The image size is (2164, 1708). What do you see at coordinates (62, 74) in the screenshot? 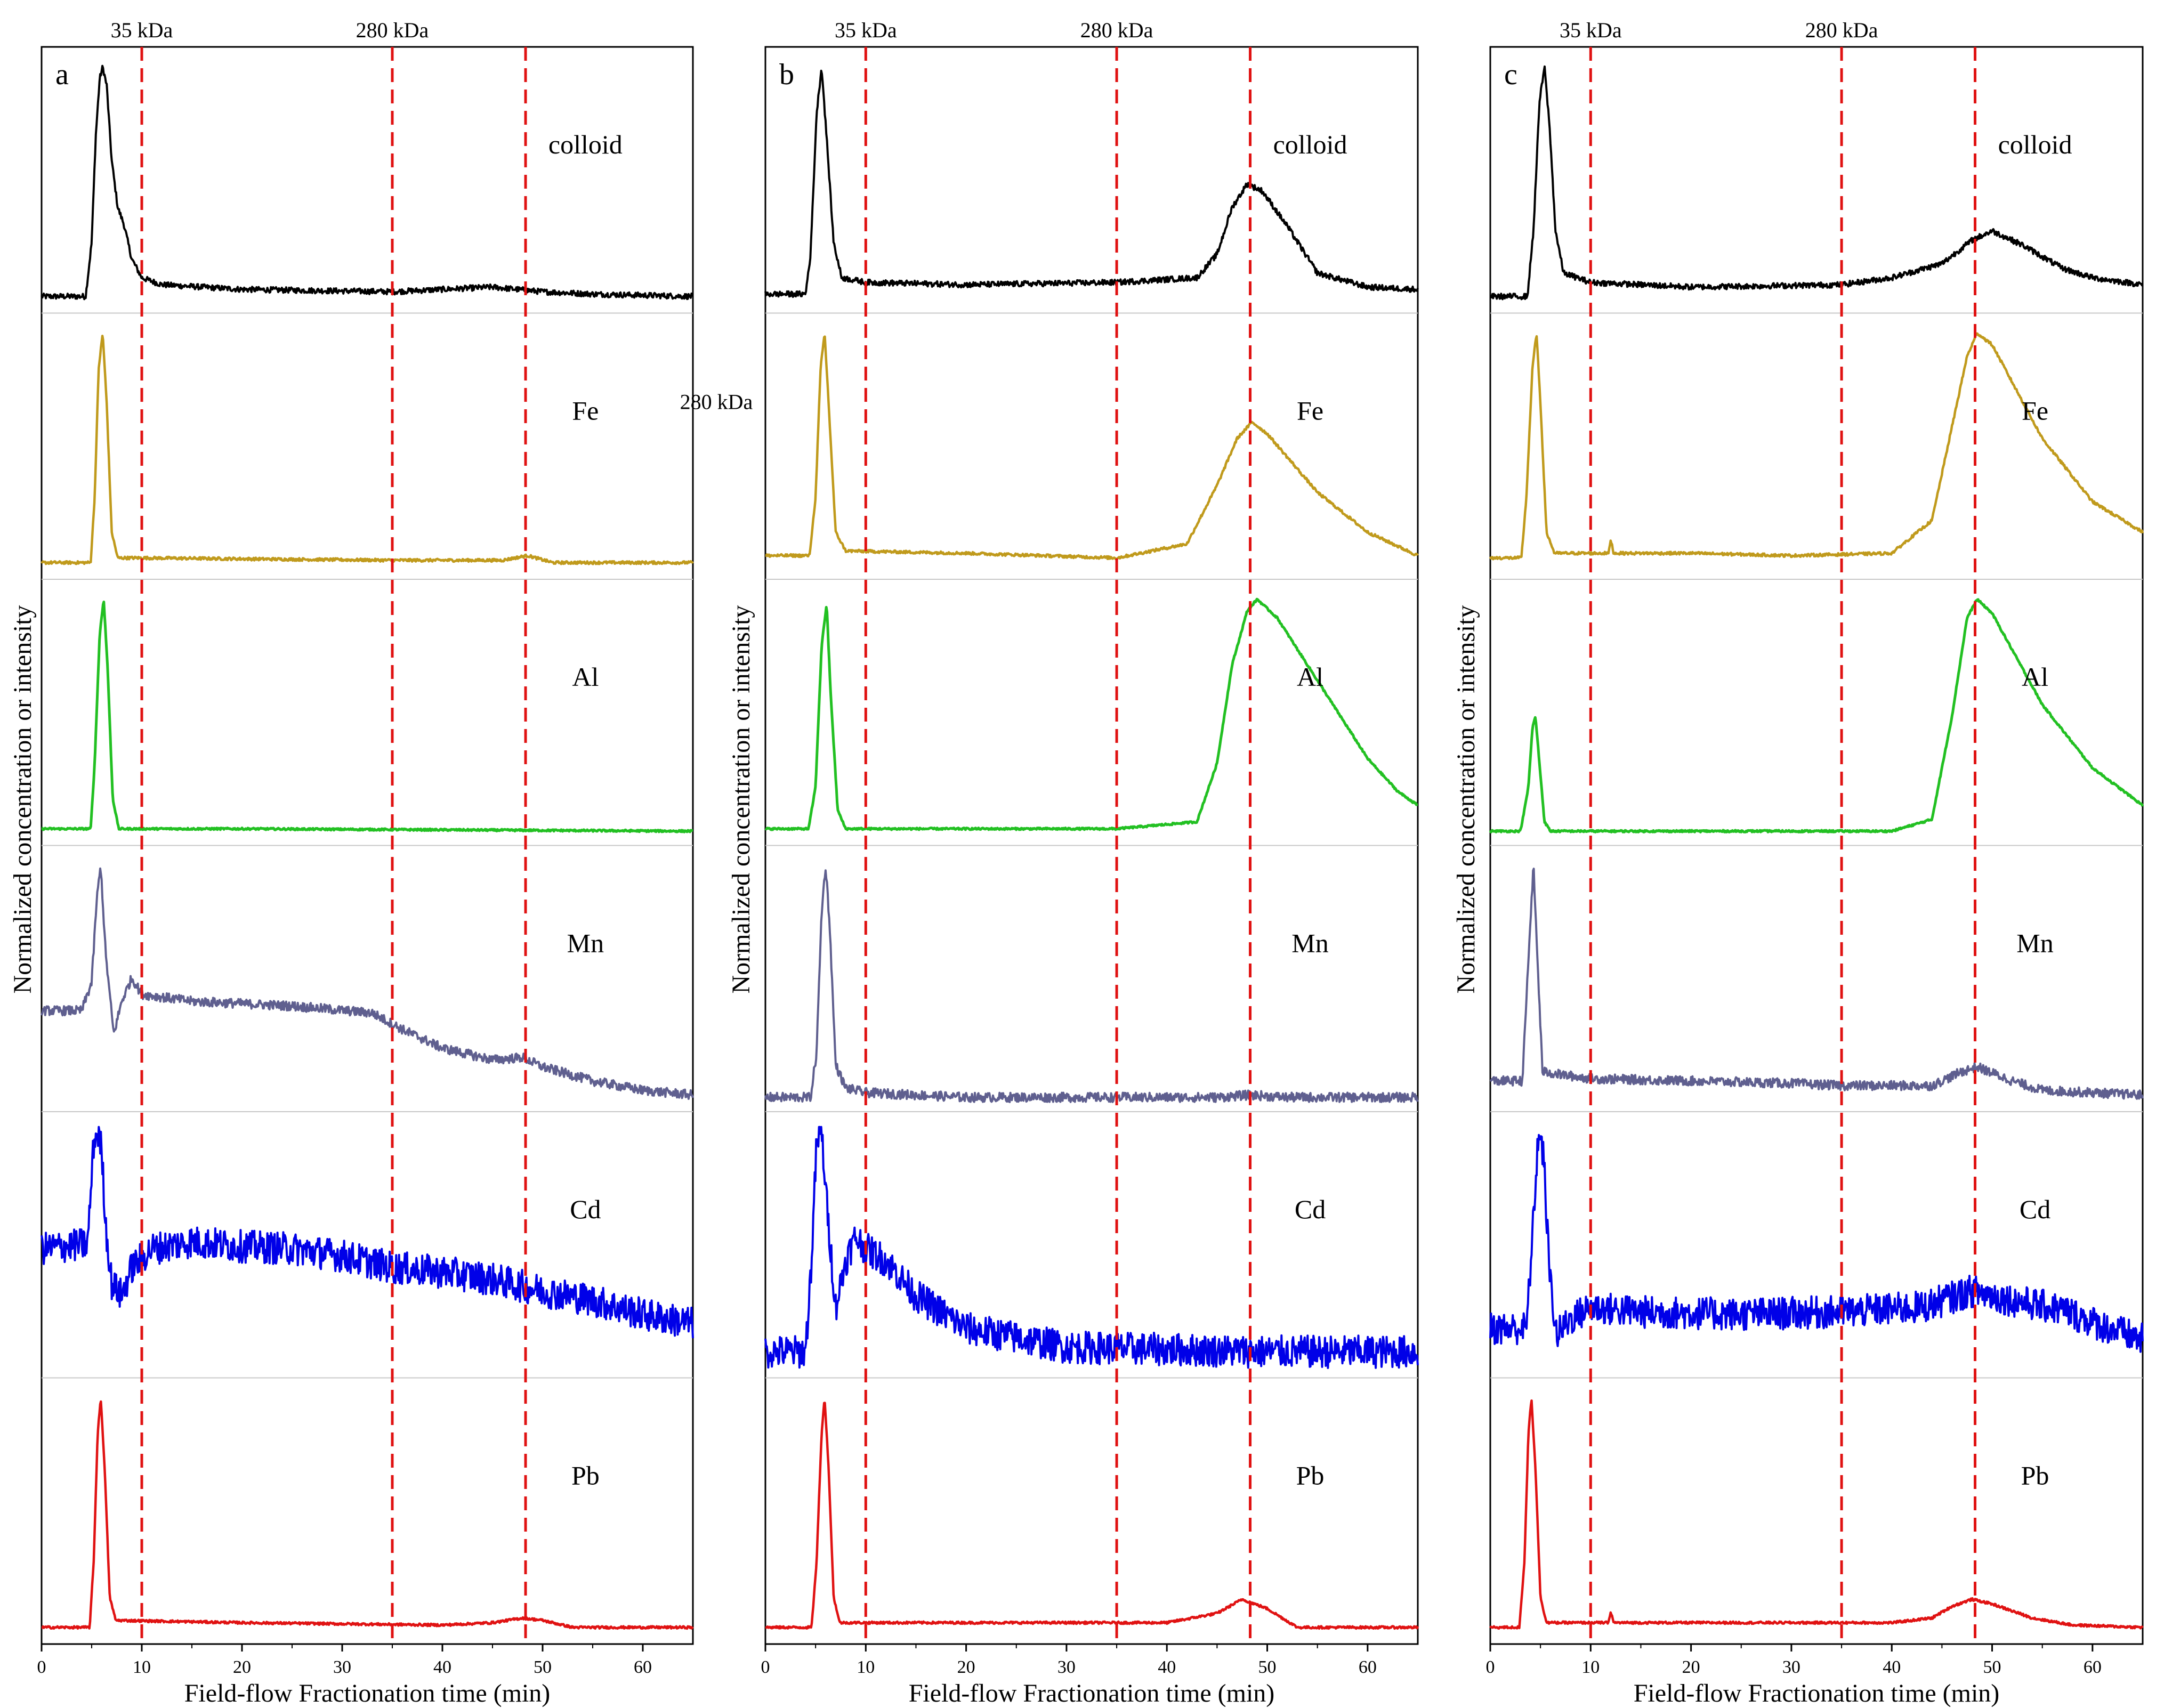
I see `panel-letter: a` at bounding box center [62, 74].